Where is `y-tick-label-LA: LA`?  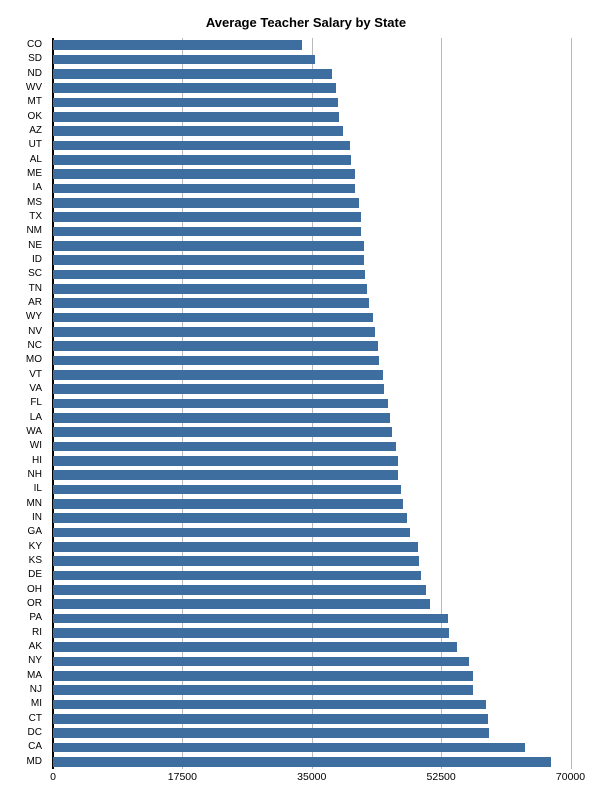
y-tick-label-LA: LA is located at coordinates (35, 417).